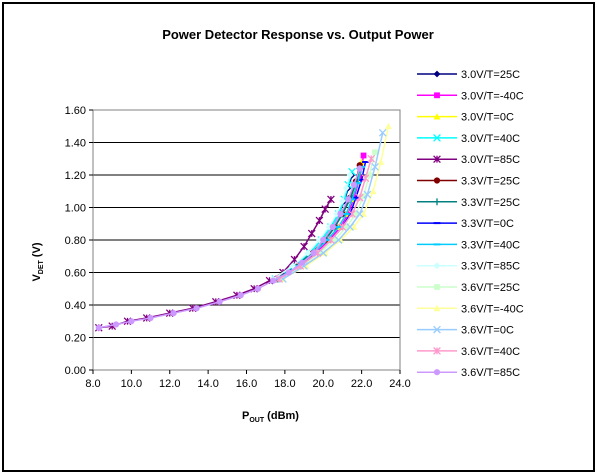  What do you see at coordinates (492, 309) in the screenshot?
I see `legend-label: 3.6V/T=-40C` at bounding box center [492, 309].